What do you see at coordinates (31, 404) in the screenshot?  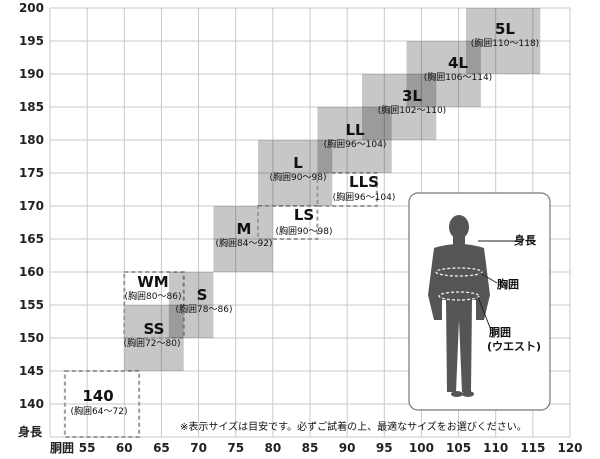 I see `y-tick-label: 140` at bounding box center [31, 404].